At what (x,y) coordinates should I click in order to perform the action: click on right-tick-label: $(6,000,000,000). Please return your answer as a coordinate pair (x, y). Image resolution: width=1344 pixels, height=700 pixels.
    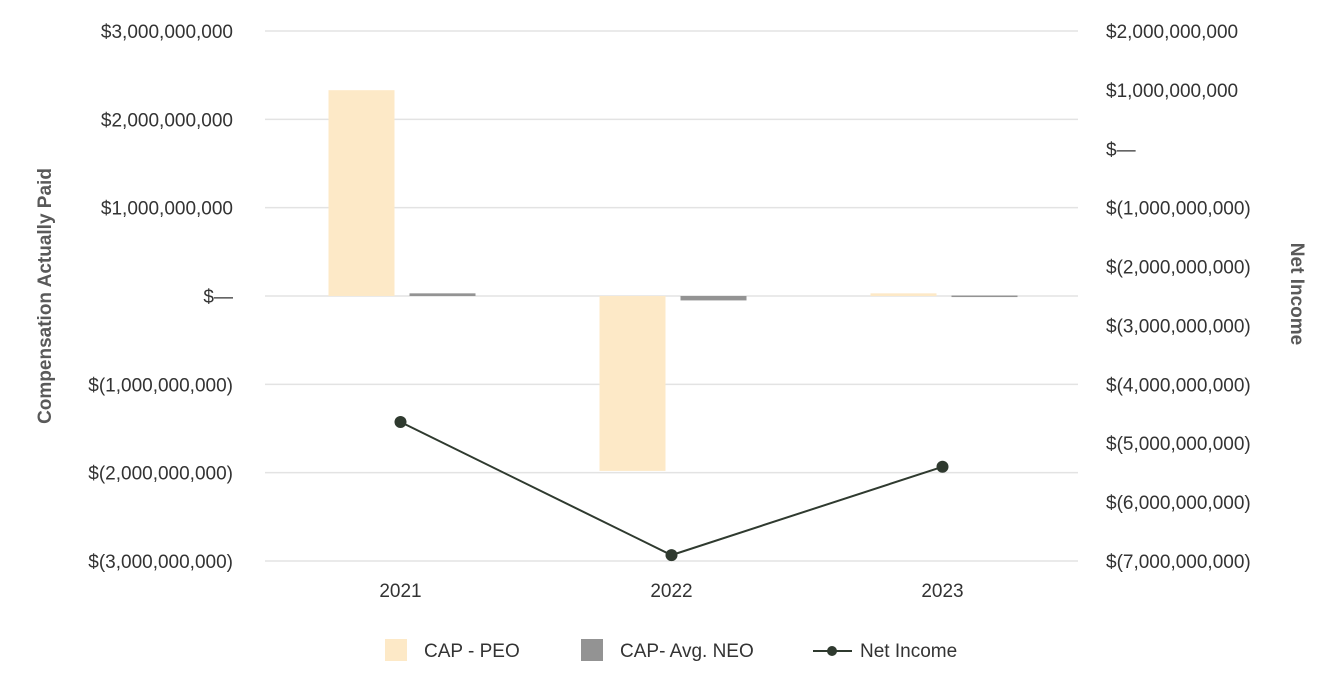
    Looking at the image, I should click on (1178, 503).